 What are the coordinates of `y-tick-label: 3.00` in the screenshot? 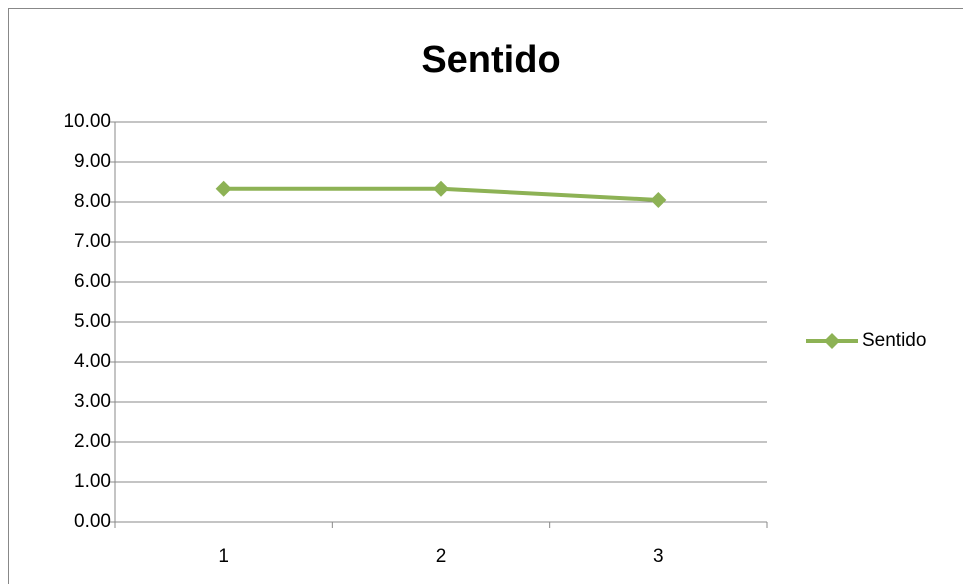 It's located at (92, 401).